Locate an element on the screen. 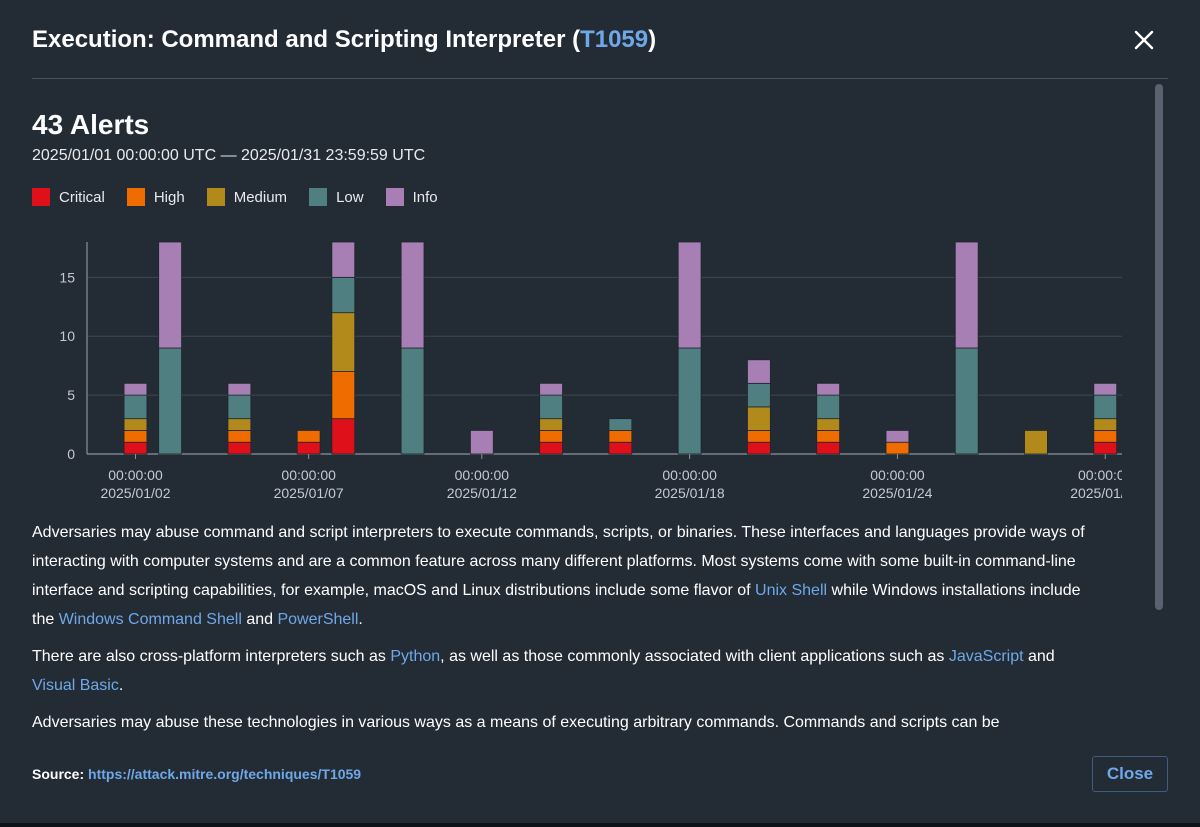 This screenshot has height=827, width=1200. alert-count: 43 Alerts is located at coordinates (91, 124).